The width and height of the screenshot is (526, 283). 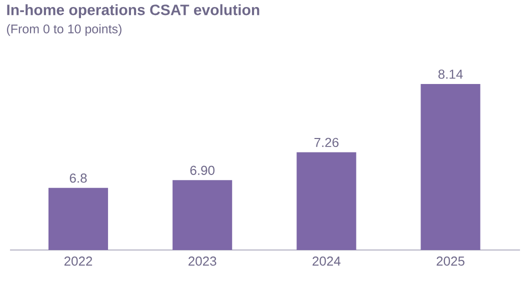 I want to click on x-tick-label: 2024, so click(x=326, y=261).